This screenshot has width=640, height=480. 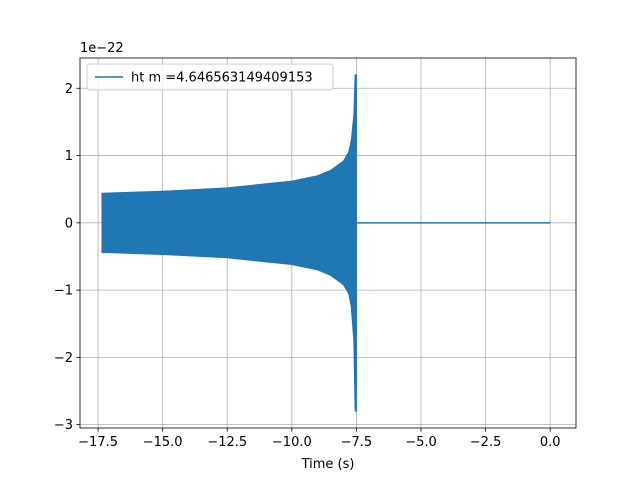 I want to click on y-offset-label: 1e−22, so click(x=102, y=48).